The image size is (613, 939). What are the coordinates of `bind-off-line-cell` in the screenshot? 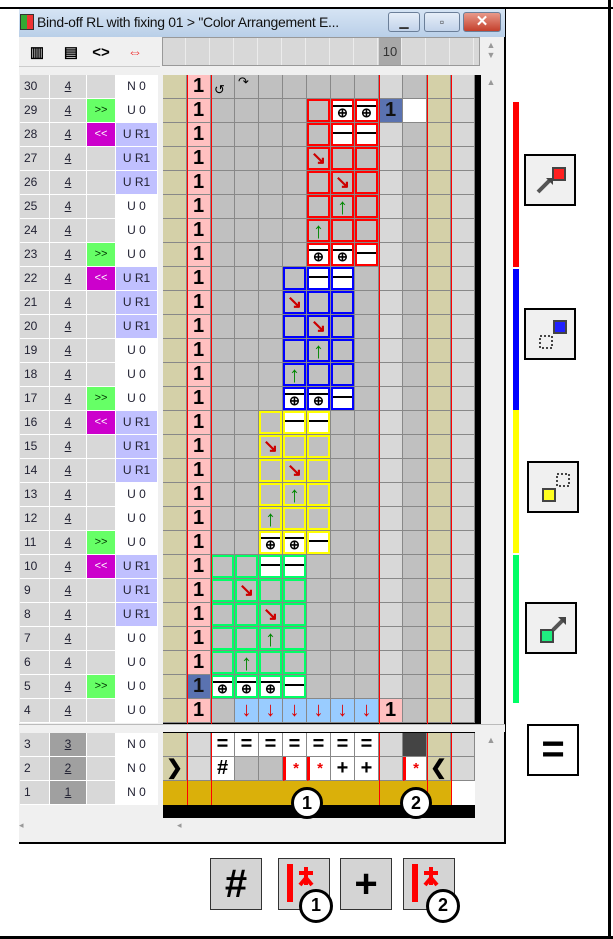 It's located at (295, 567).